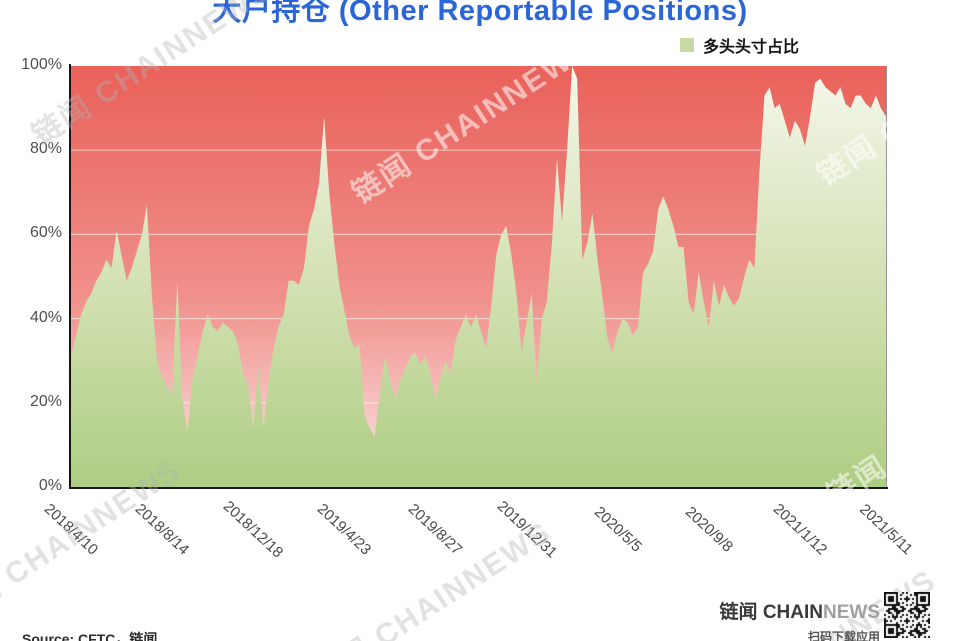  What do you see at coordinates (843, 635) in the screenshot?
I see `qr-caption: 扫码下载应用` at bounding box center [843, 635].